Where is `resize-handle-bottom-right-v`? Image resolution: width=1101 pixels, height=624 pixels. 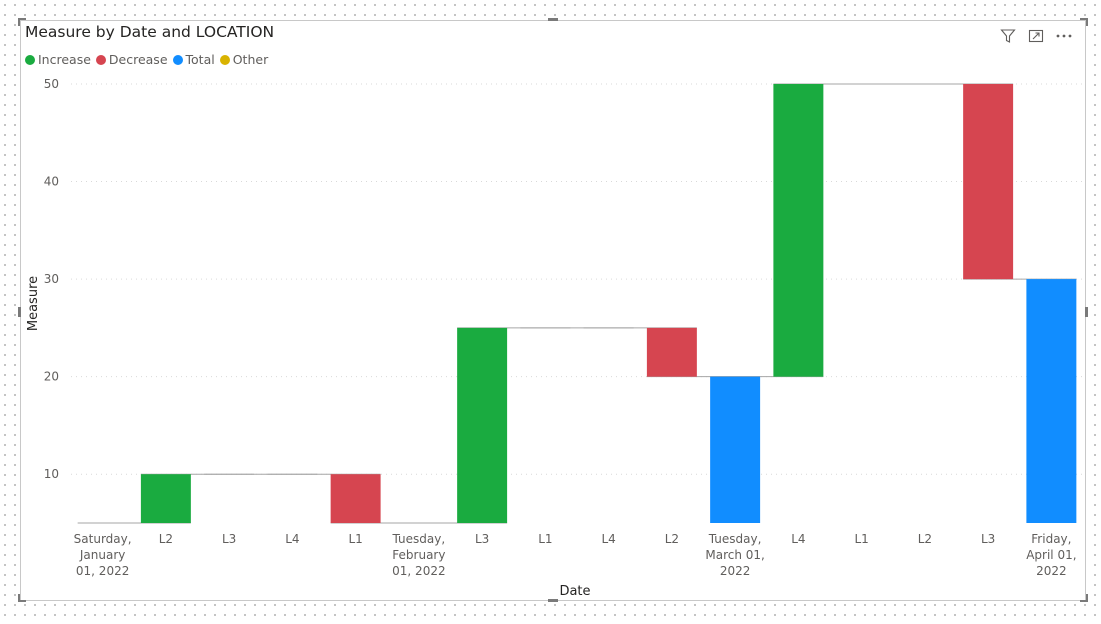
resize-handle-bottom-right-v is located at coordinates (1087, 598).